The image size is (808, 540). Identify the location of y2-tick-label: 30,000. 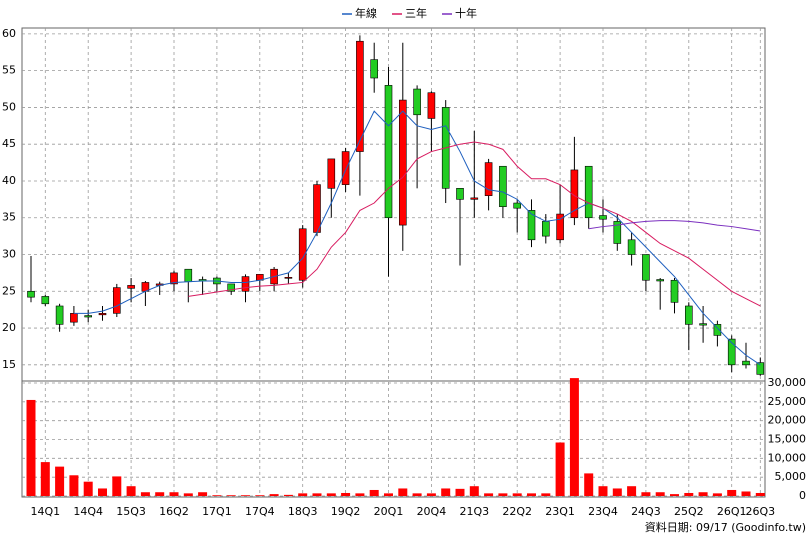
(787, 382).